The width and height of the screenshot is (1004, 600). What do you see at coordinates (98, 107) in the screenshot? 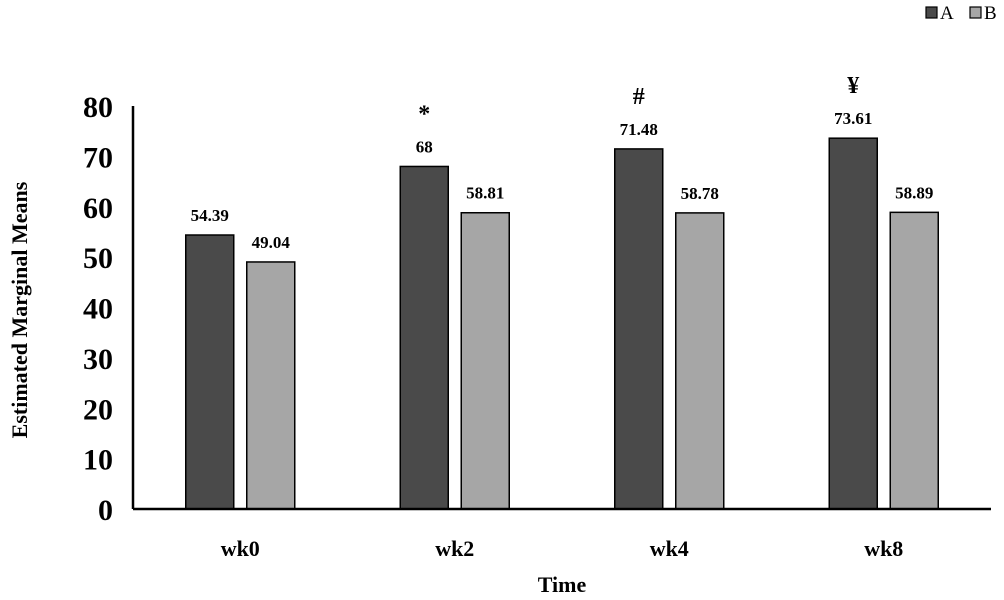
I see `y-tick-label: 80` at bounding box center [98, 107].